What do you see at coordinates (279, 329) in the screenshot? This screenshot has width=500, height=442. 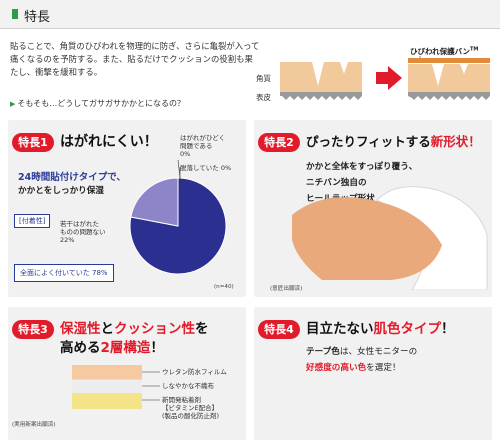 I see `feature4-badge: 特長4` at bounding box center [279, 329].